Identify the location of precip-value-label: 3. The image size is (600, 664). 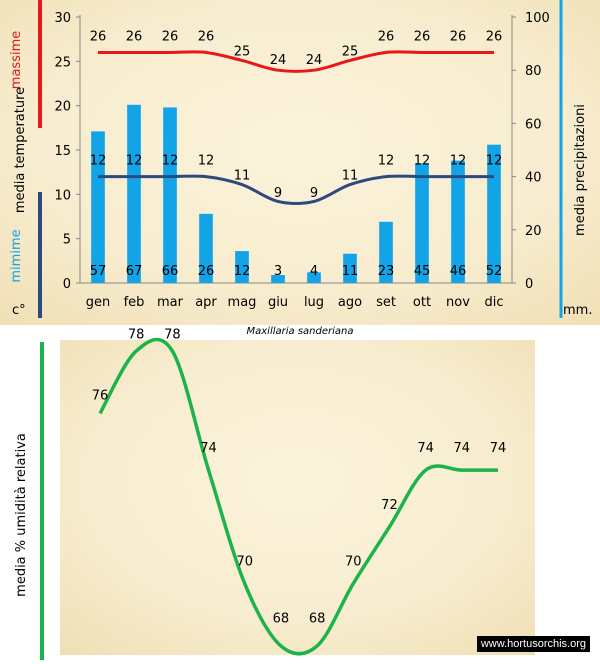
(278, 271).